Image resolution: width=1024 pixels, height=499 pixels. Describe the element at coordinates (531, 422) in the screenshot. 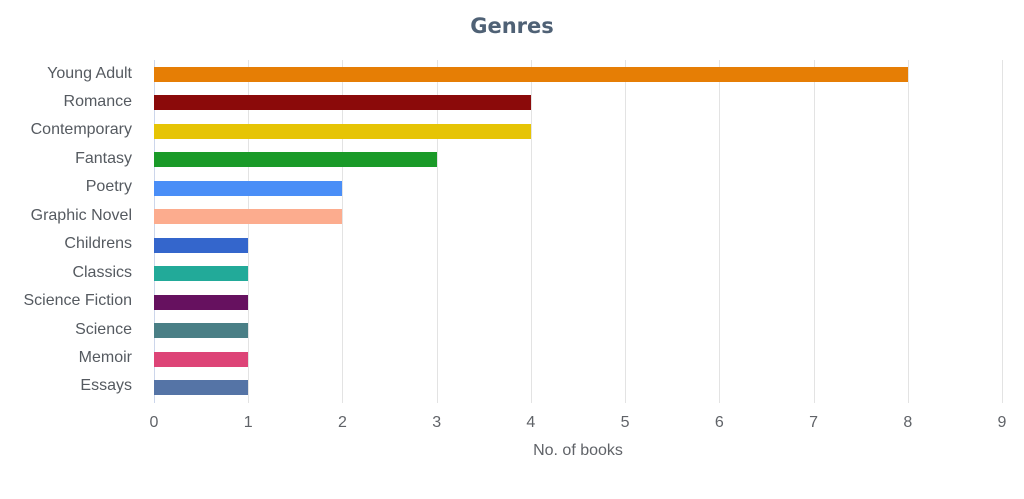

I see `x-tick-label: 4` at that location.